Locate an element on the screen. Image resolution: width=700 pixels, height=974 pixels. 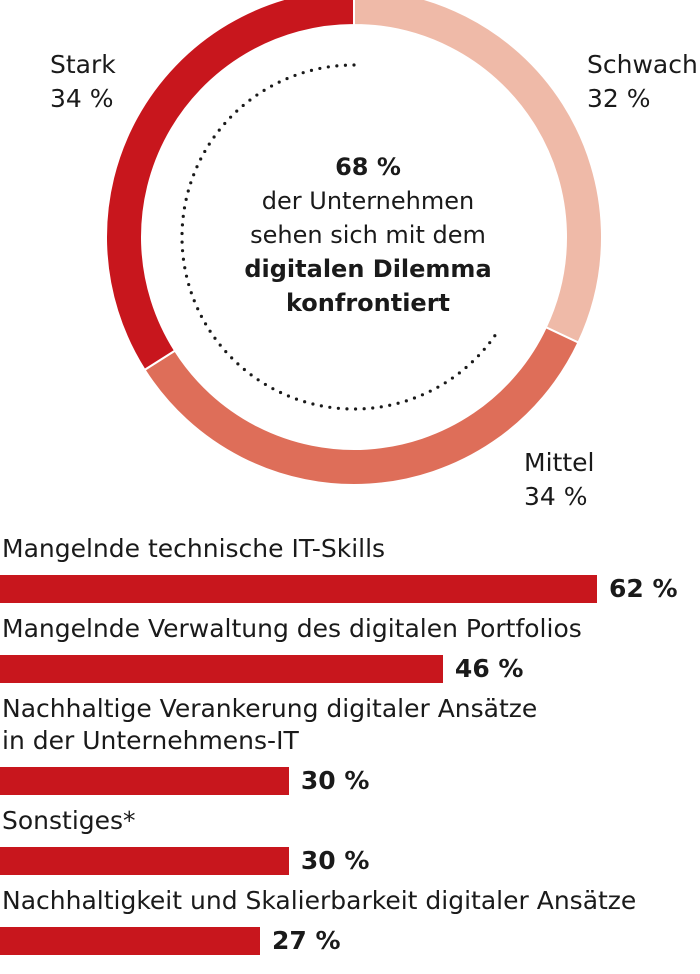
donut-slice-stark is located at coordinates (230, 186).